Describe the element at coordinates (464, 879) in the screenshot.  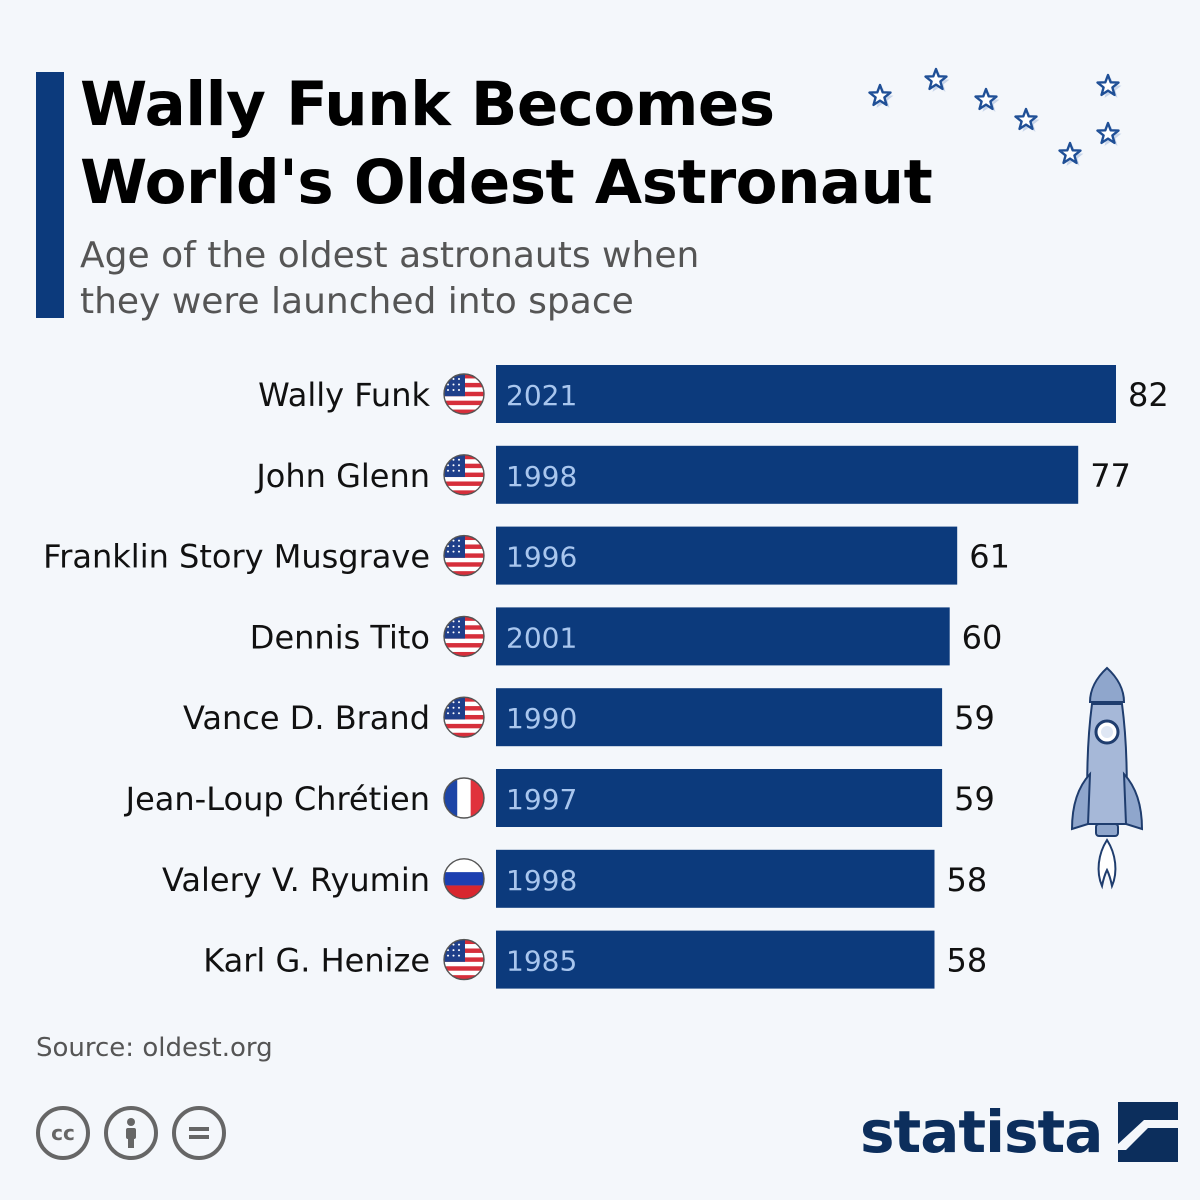
I see `russia-flag-icon` at that location.